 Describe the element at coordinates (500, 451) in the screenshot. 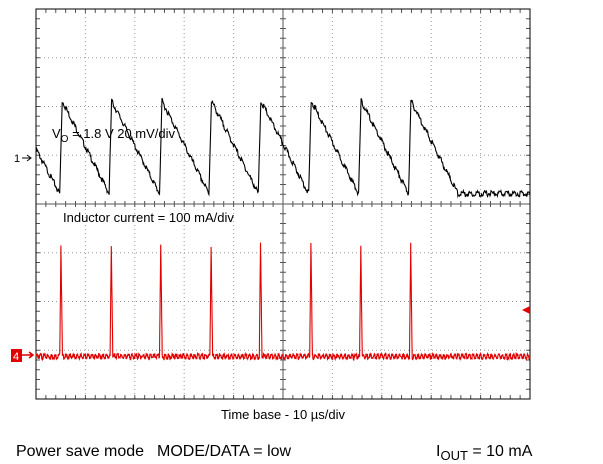

I see `iout-value: = 10 mA` at that location.